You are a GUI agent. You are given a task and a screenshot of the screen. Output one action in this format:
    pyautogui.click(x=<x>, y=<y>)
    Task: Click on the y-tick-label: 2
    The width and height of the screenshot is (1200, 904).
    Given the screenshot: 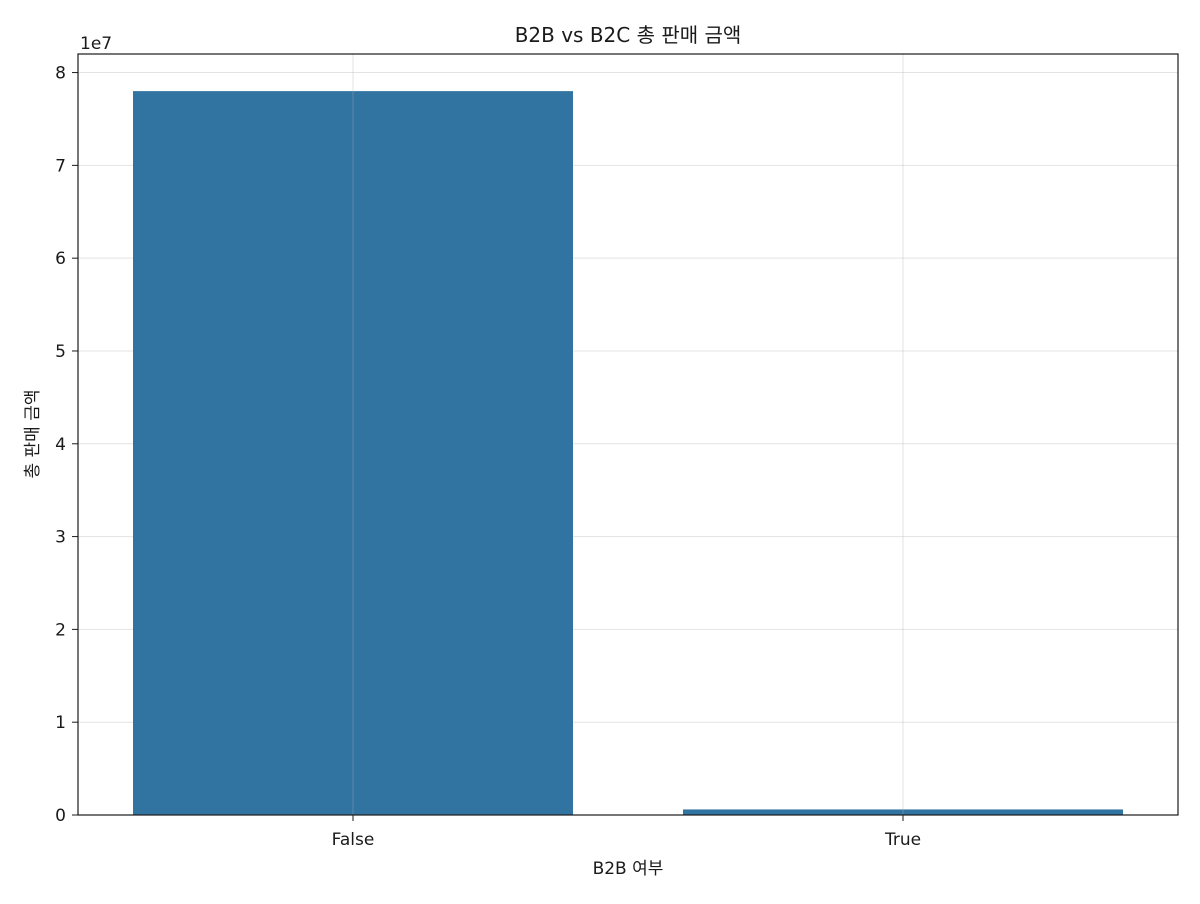 What is the action you would take?
    pyautogui.click(x=60, y=630)
    